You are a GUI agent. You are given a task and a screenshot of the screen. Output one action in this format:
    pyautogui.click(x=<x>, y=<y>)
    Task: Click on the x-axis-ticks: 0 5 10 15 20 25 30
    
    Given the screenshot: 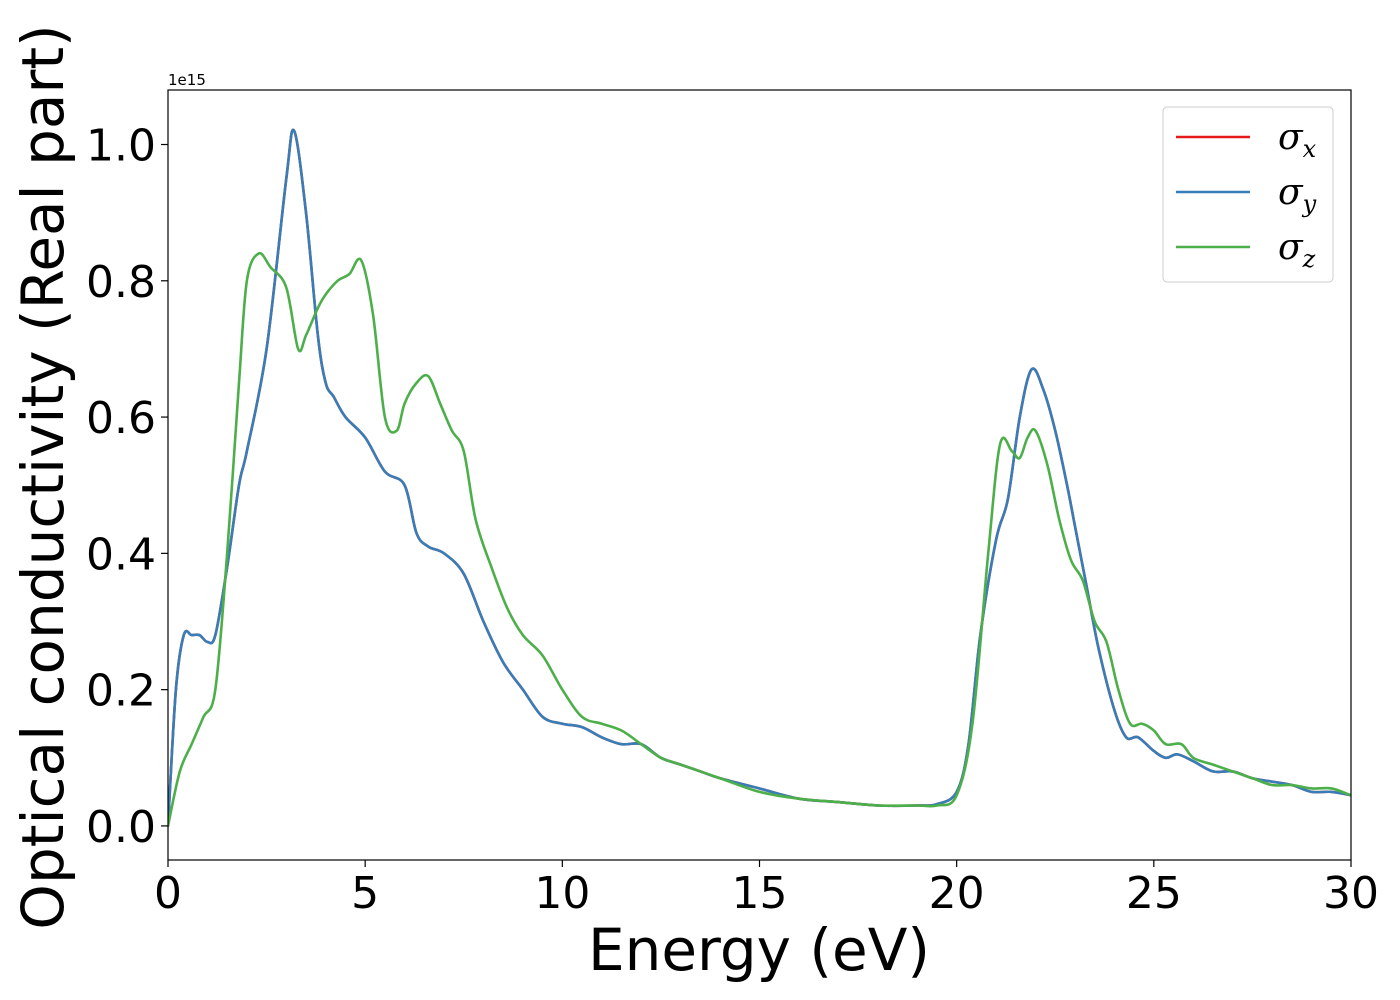 What is the action you would take?
    pyautogui.click(x=766, y=889)
    